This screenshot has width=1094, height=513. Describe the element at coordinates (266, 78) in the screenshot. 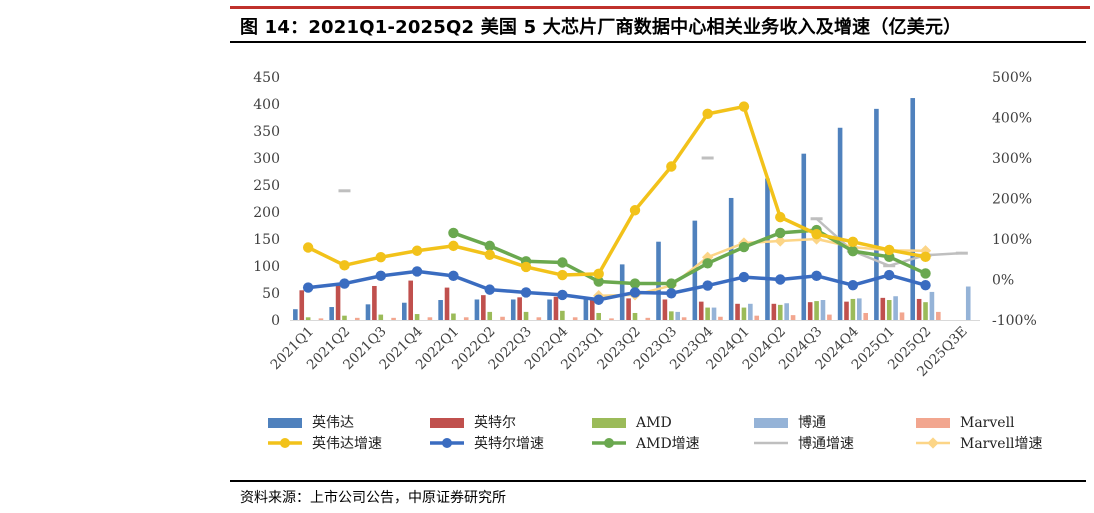

I see `left-tick-label: 450` at that location.